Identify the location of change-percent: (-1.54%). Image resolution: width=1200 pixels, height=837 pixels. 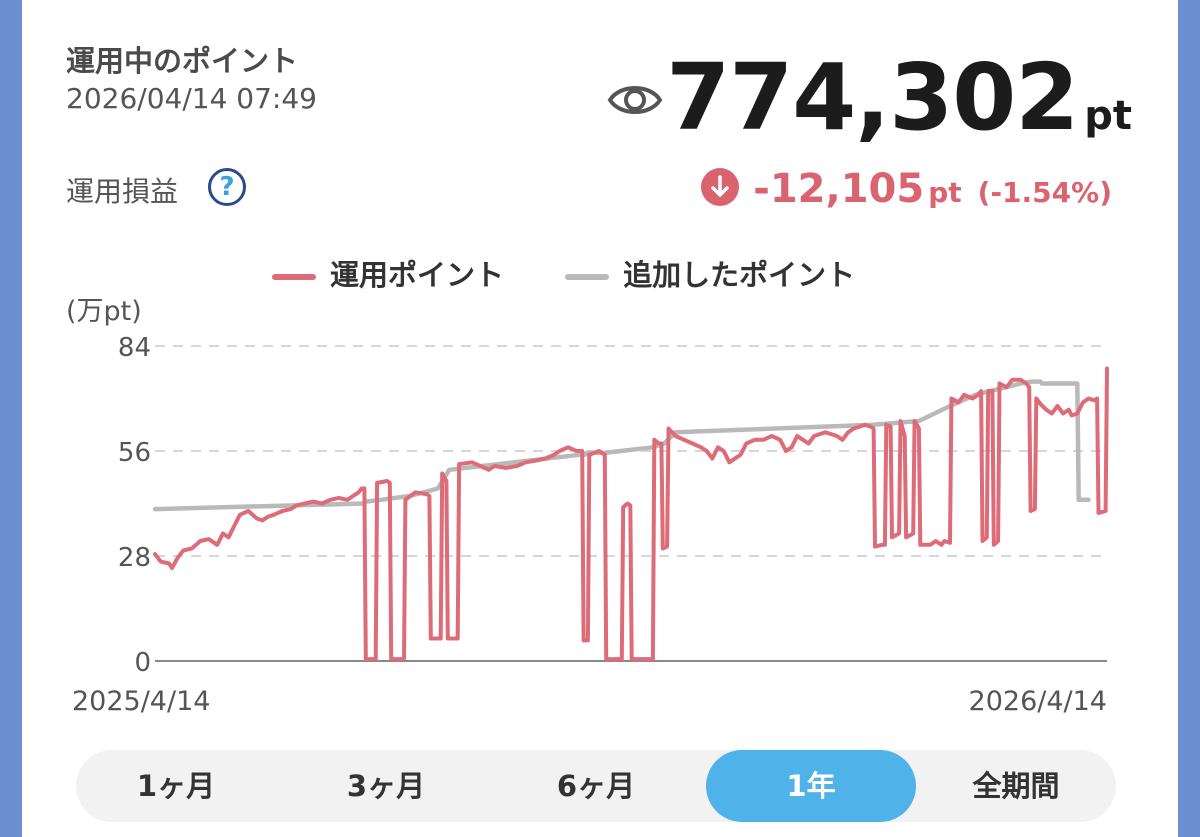
(1044, 192).